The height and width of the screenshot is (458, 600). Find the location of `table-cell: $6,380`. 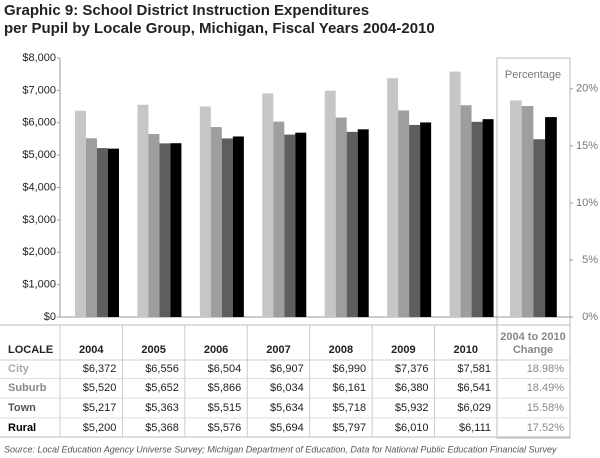

table-cell: $6,380 is located at coordinates (412, 388).